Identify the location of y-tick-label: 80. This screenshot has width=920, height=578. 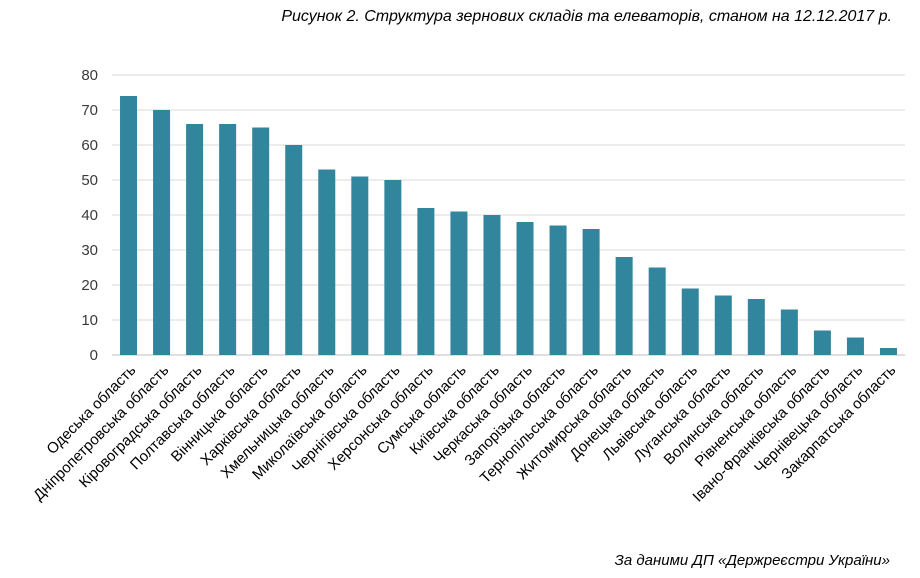
(89, 75).